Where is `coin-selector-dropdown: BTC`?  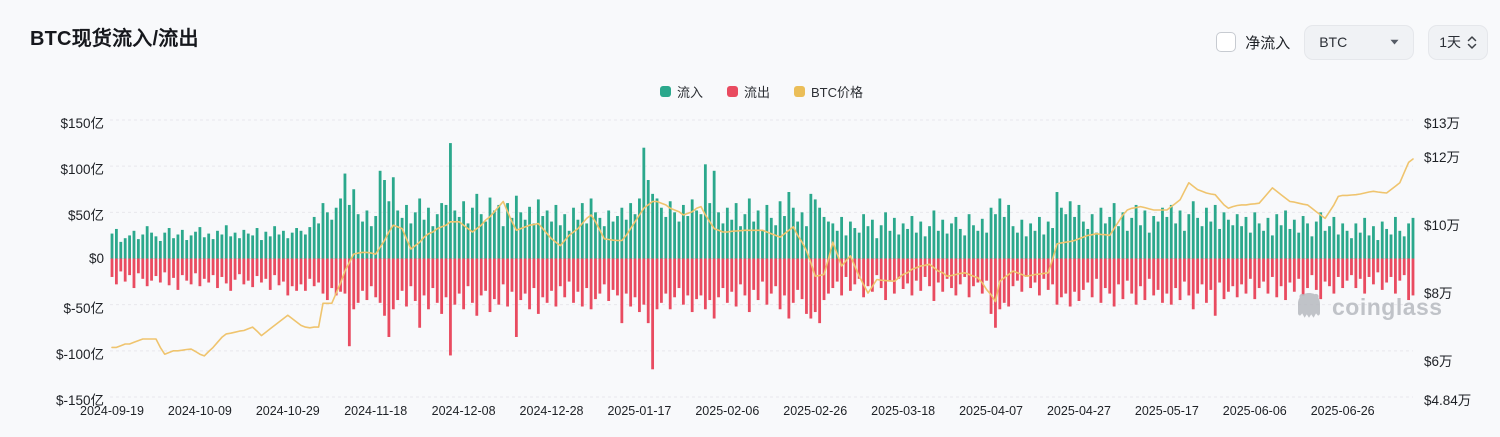
coin-selector-dropdown: BTC is located at coordinates (1359, 42).